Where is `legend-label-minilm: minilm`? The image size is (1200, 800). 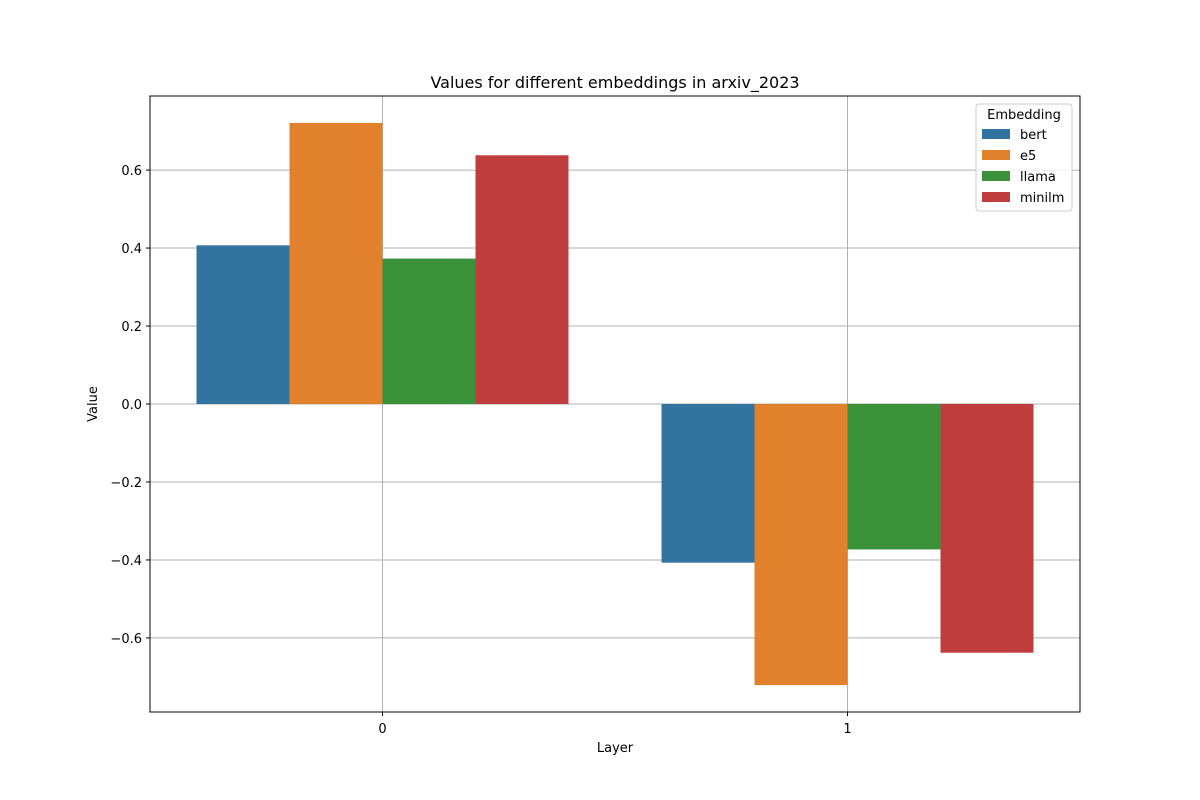 legend-label-minilm: minilm is located at coordinates (1042, 198).